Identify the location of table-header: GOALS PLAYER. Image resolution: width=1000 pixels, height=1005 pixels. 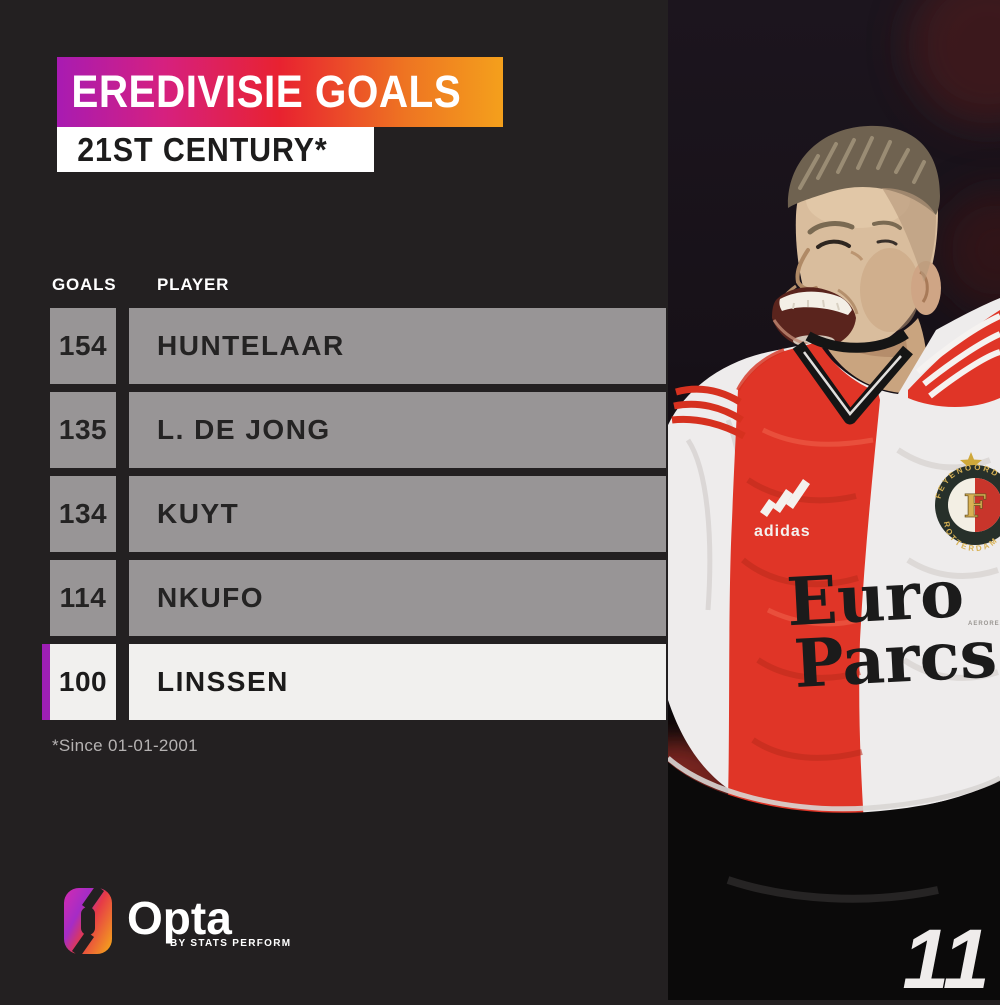
(359, 285).